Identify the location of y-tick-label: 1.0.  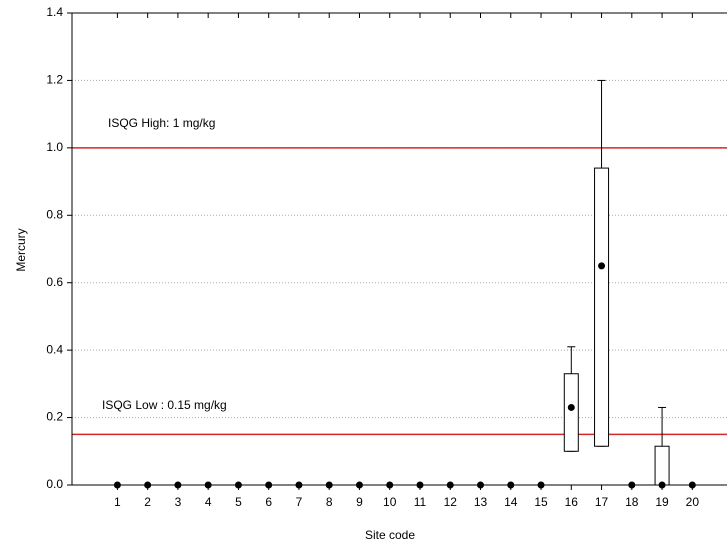
(54, 147).